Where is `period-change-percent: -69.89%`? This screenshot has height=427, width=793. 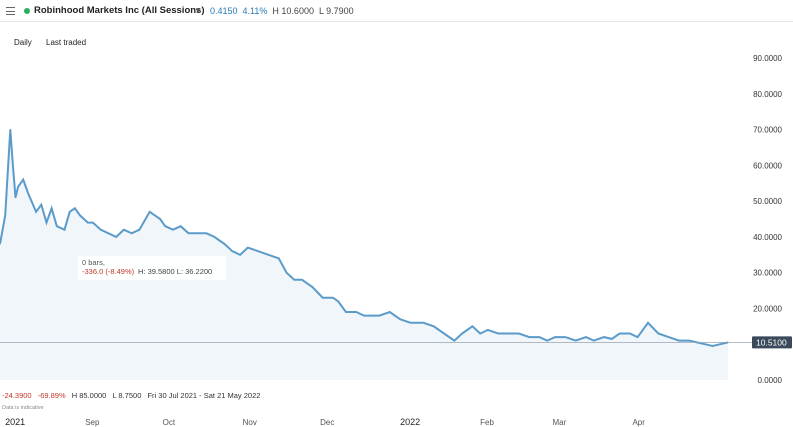 period-change-percent: -69.89% is located at coordinates (51, 395).